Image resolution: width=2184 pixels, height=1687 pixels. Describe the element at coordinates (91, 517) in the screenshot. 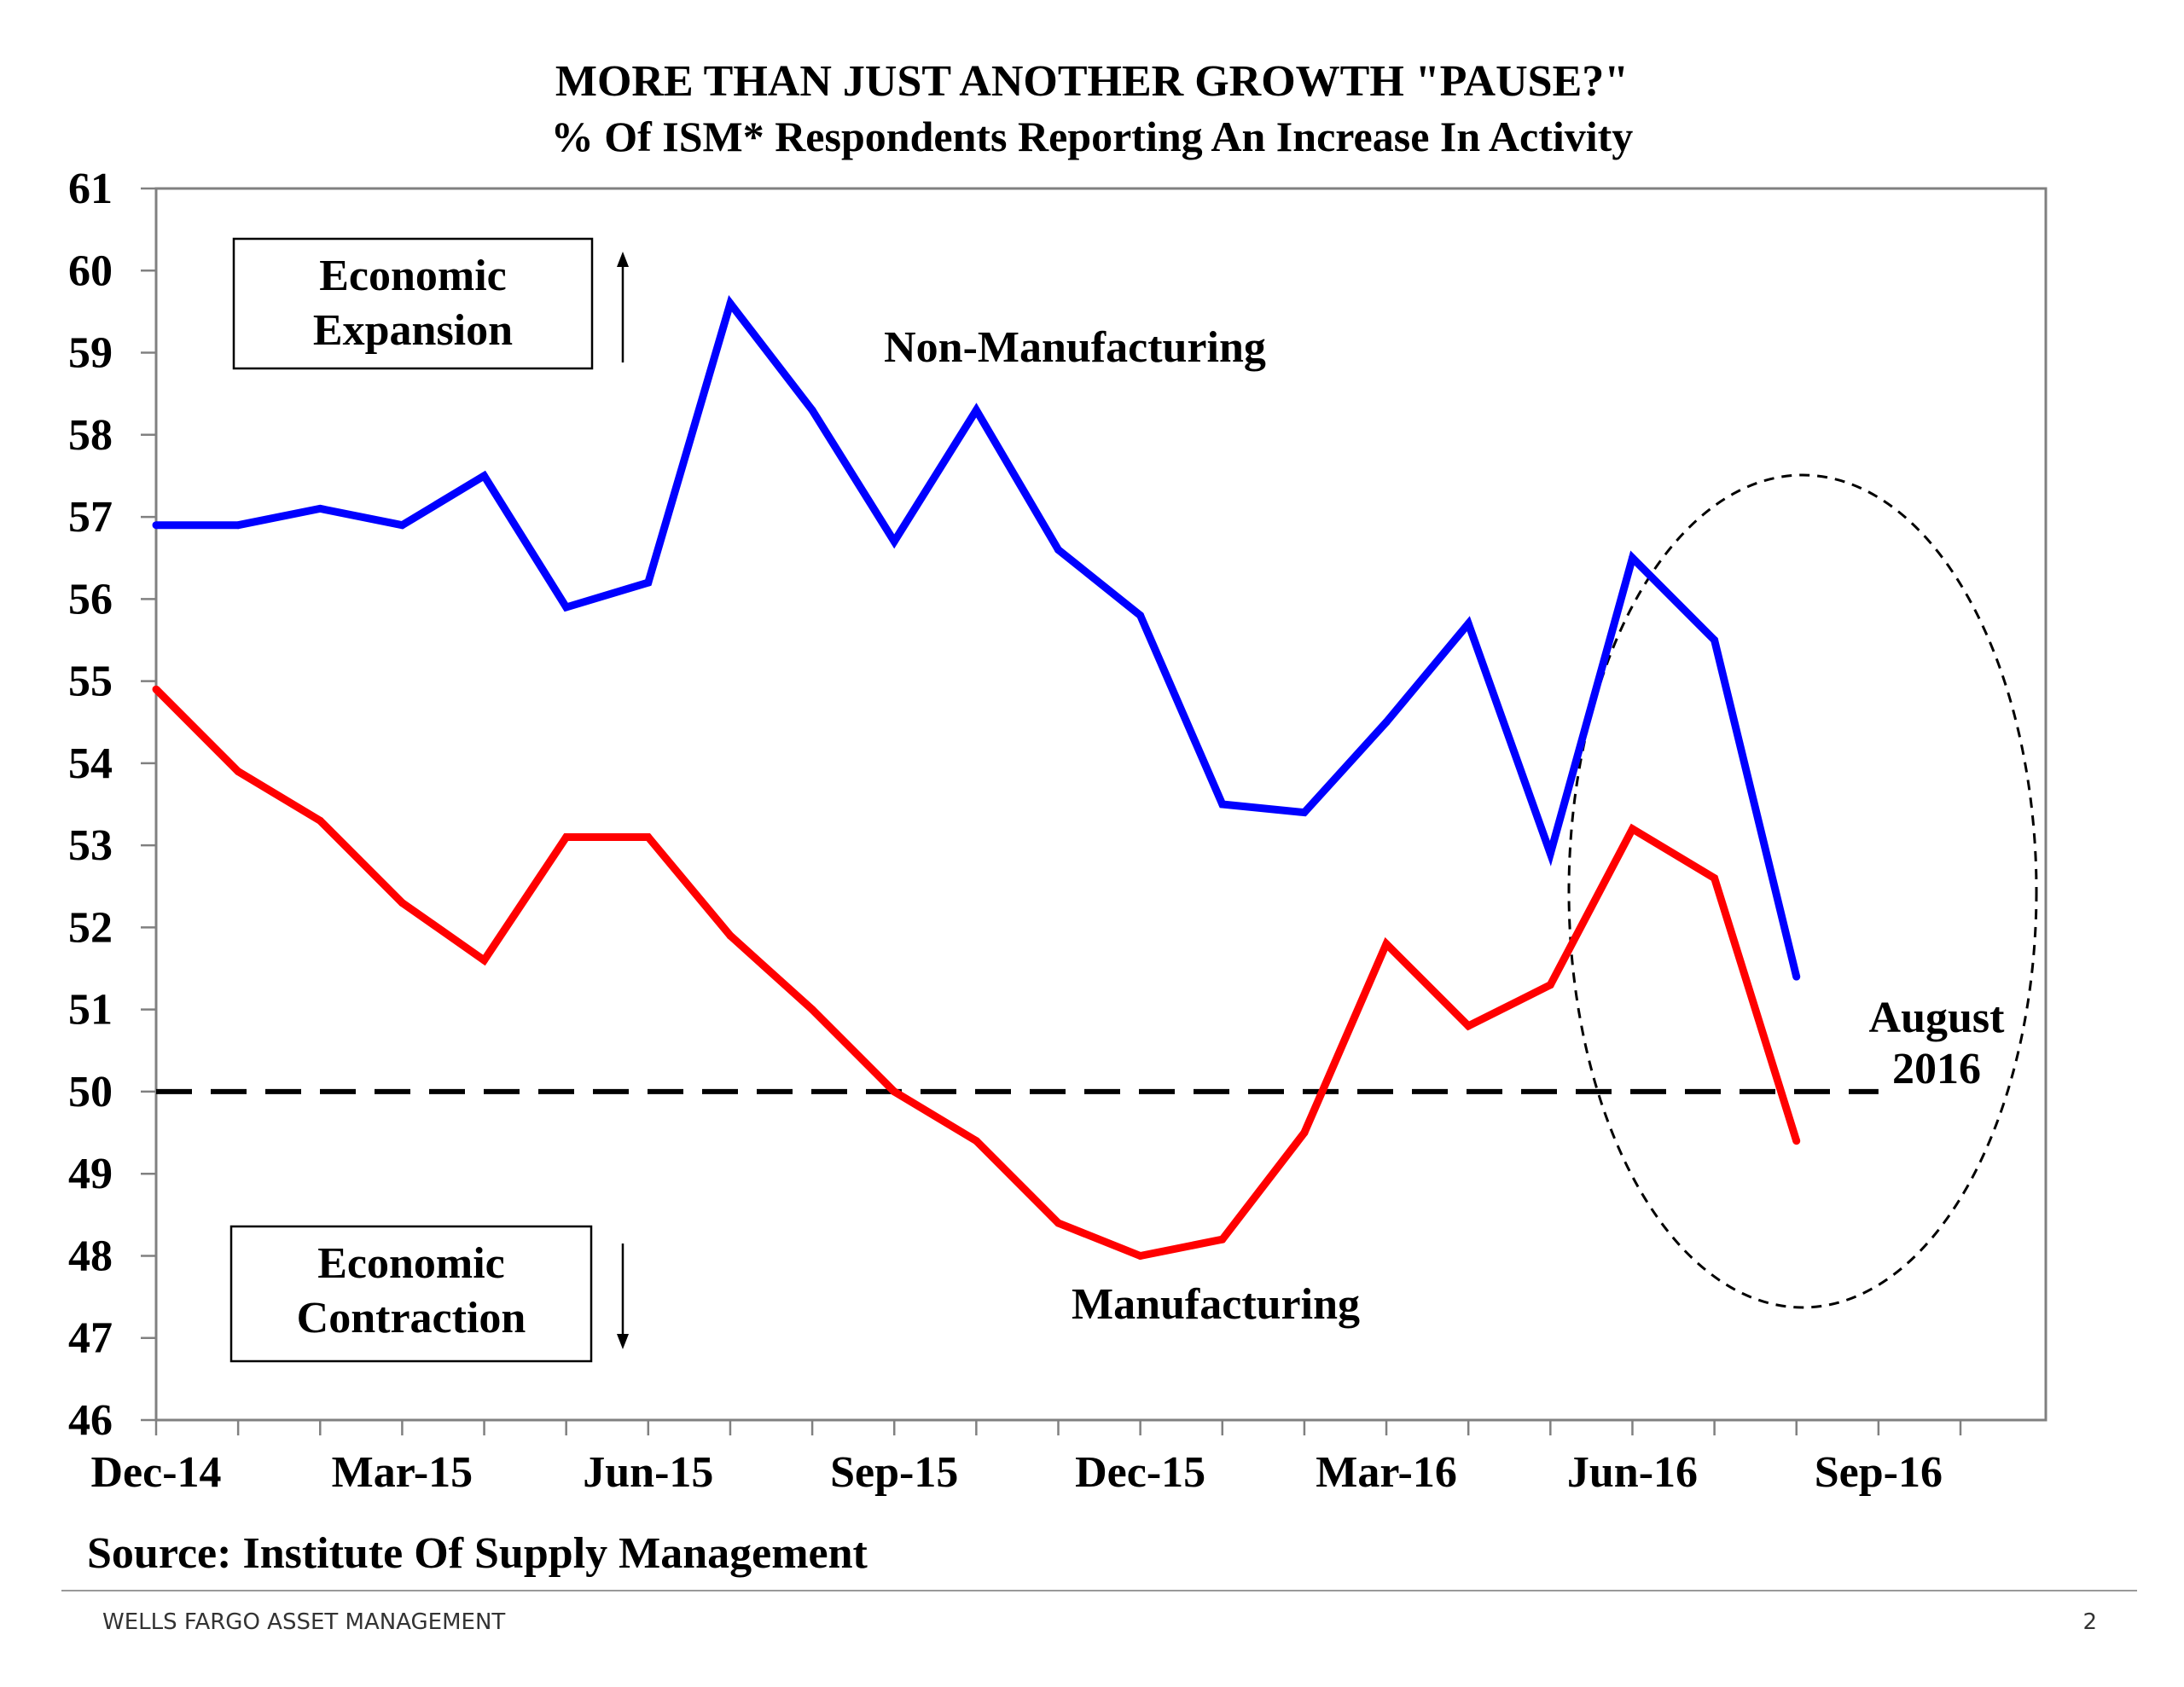

I see `y-tick-label: 57` at that location.